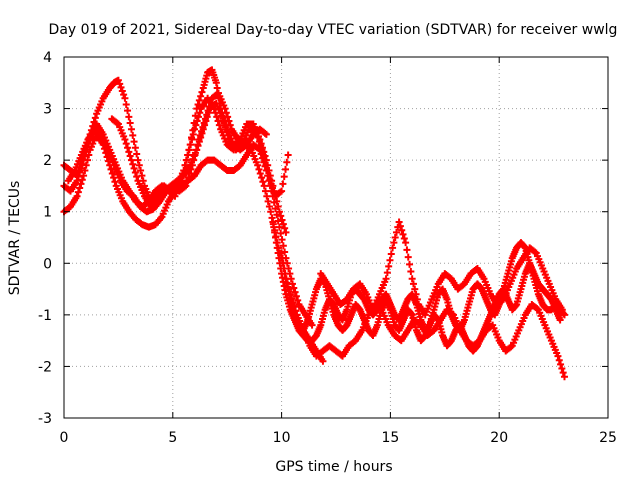 The width and height of the screenshot is (640, 480). What do you see at coordinates (47, 264) in the screenshot?
I see `y-tick-label: 0` at bounding box center [47, 264].